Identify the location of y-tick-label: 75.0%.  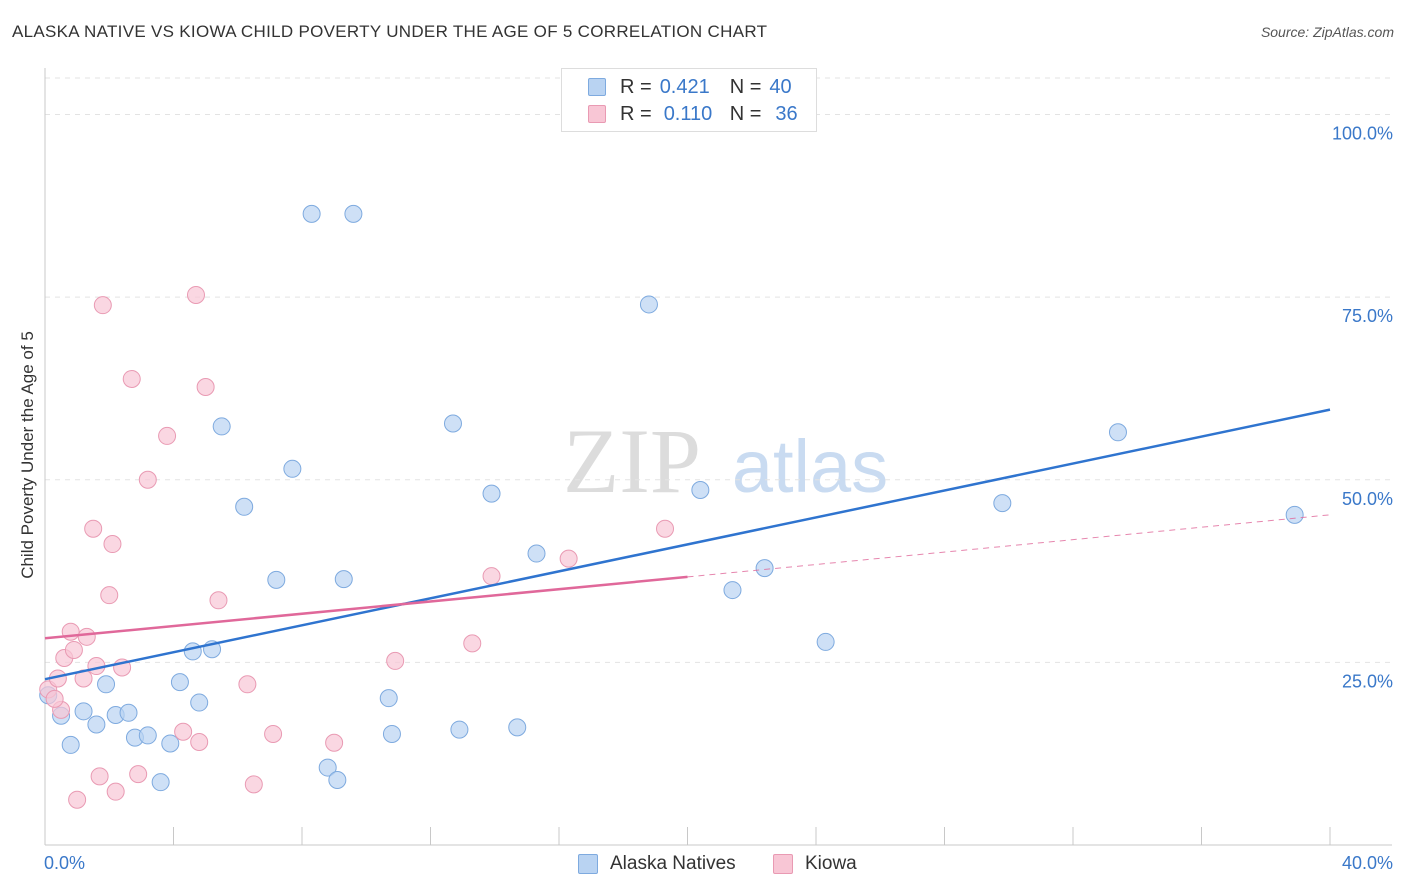
(1367, 316).